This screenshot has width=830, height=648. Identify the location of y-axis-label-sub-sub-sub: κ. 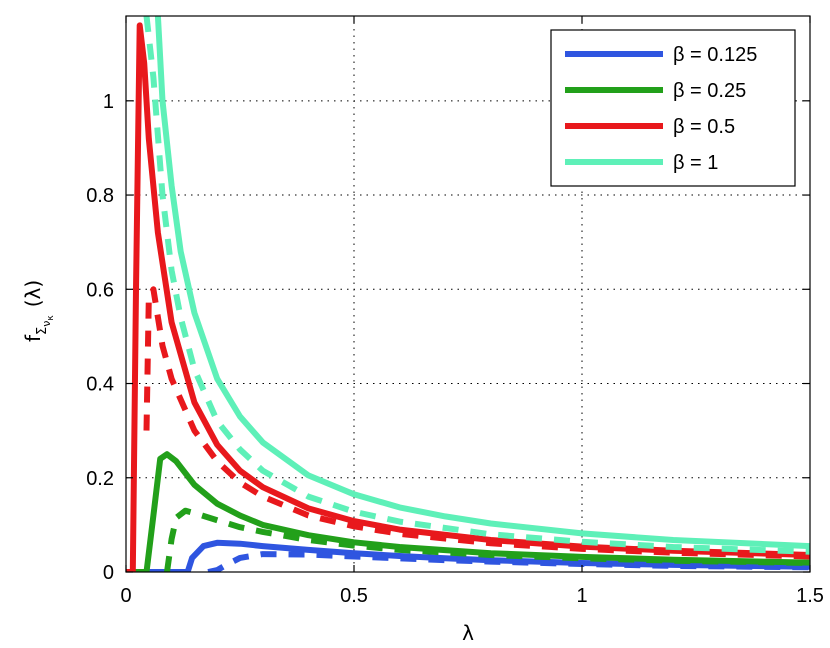
(51, 318).